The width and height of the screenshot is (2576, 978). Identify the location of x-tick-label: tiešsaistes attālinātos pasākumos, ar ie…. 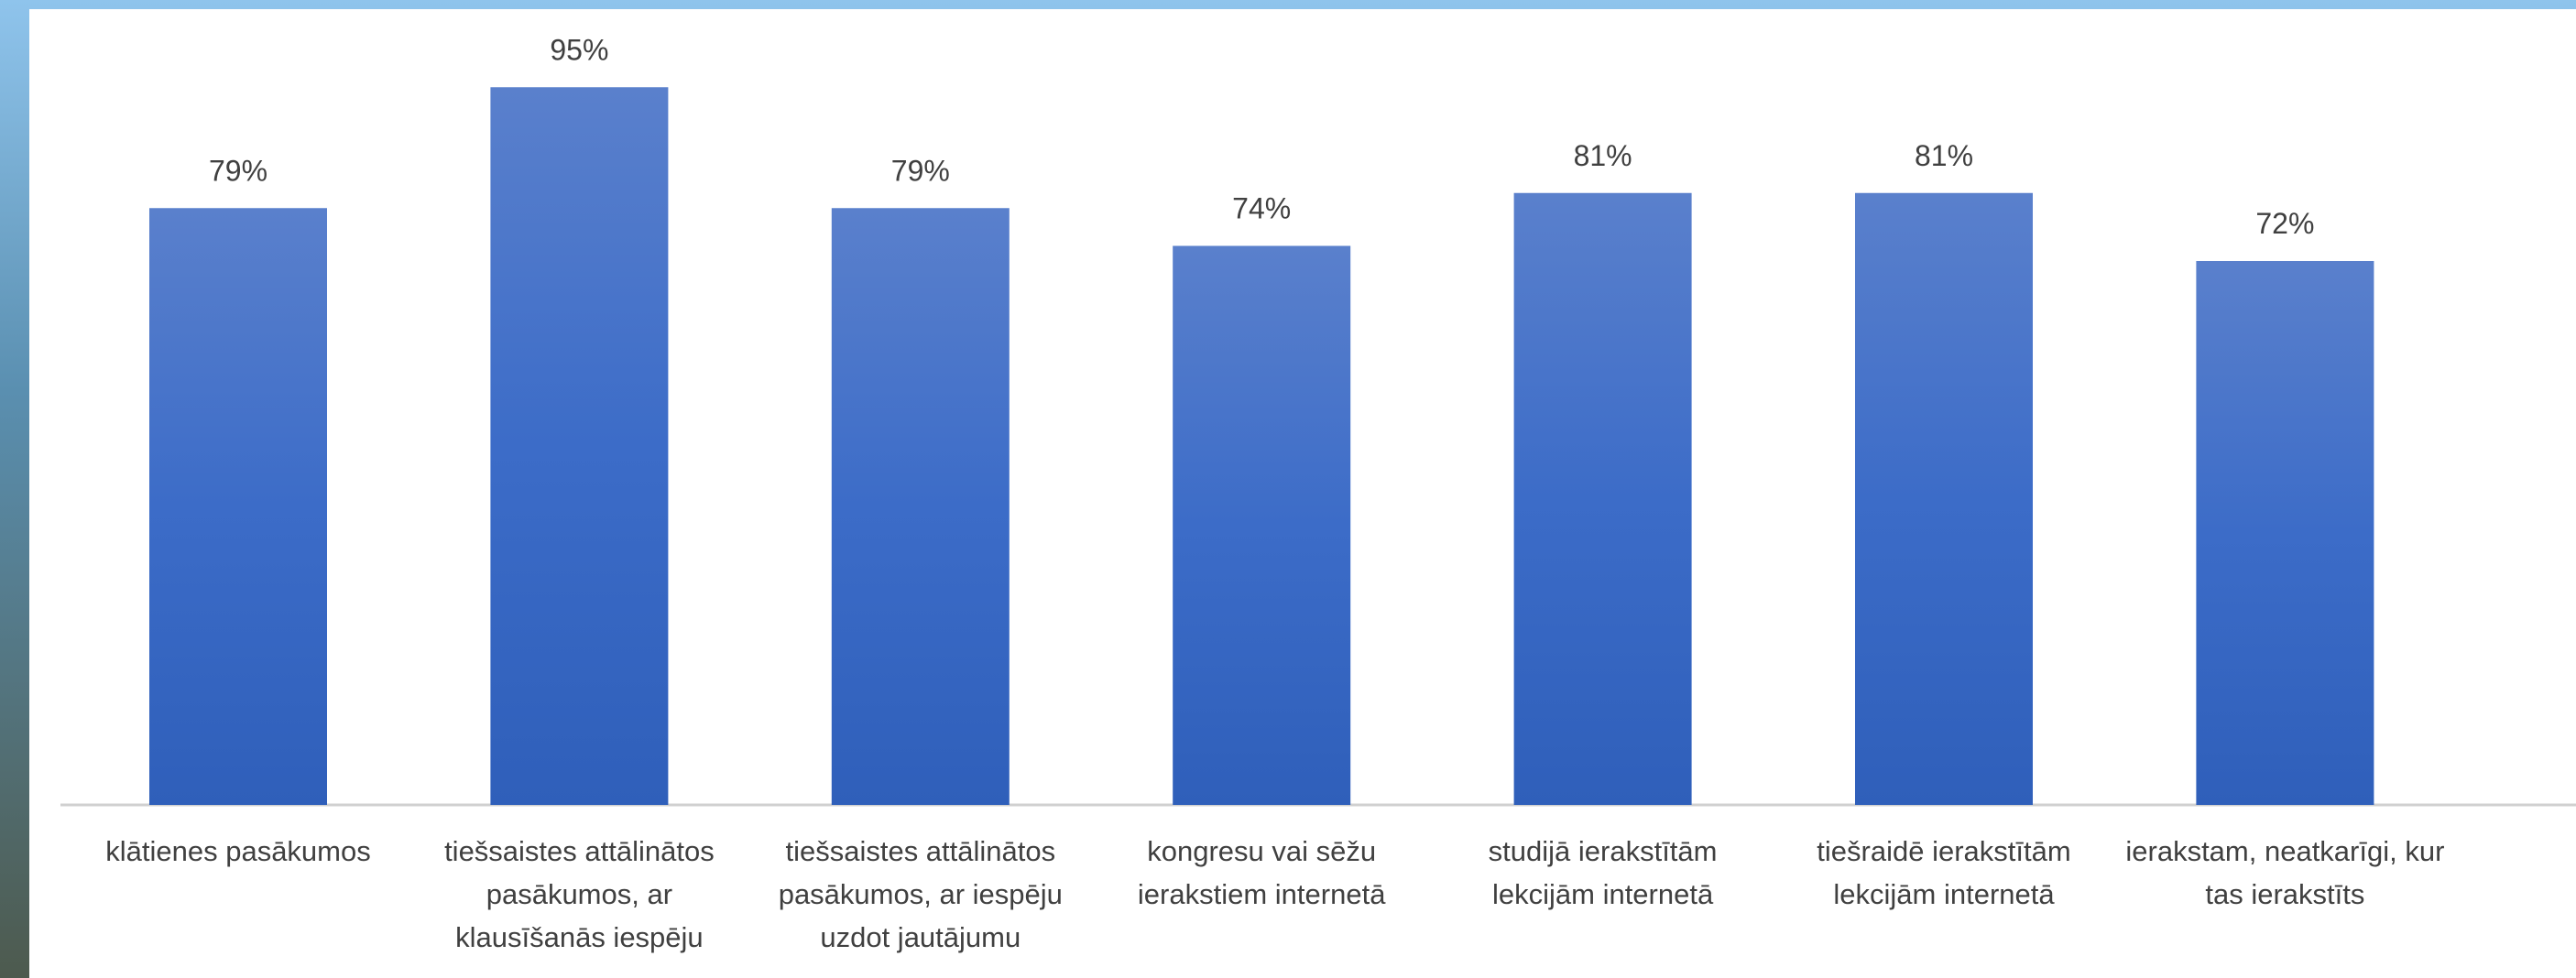
(921, 894).